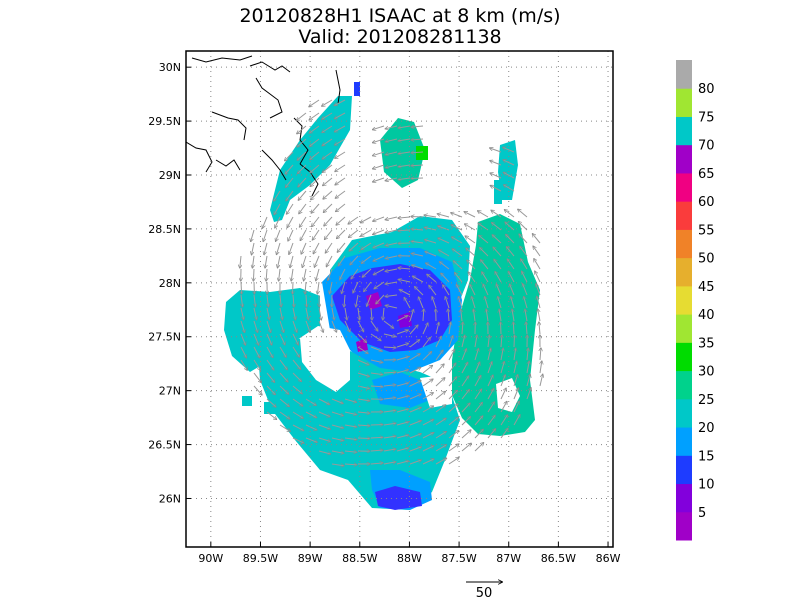  I want to click on y-tick-label: 29.5N, so click(164, 121).